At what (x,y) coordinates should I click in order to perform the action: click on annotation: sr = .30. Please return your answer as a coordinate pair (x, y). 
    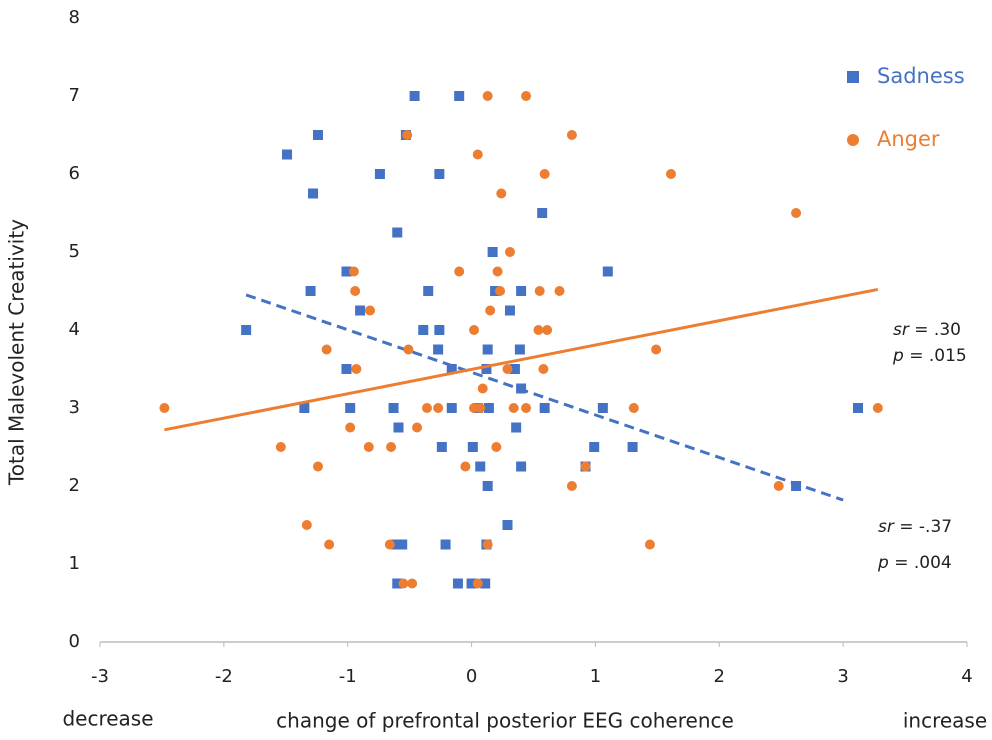
    Looking at the image, I should click on (927, 330).